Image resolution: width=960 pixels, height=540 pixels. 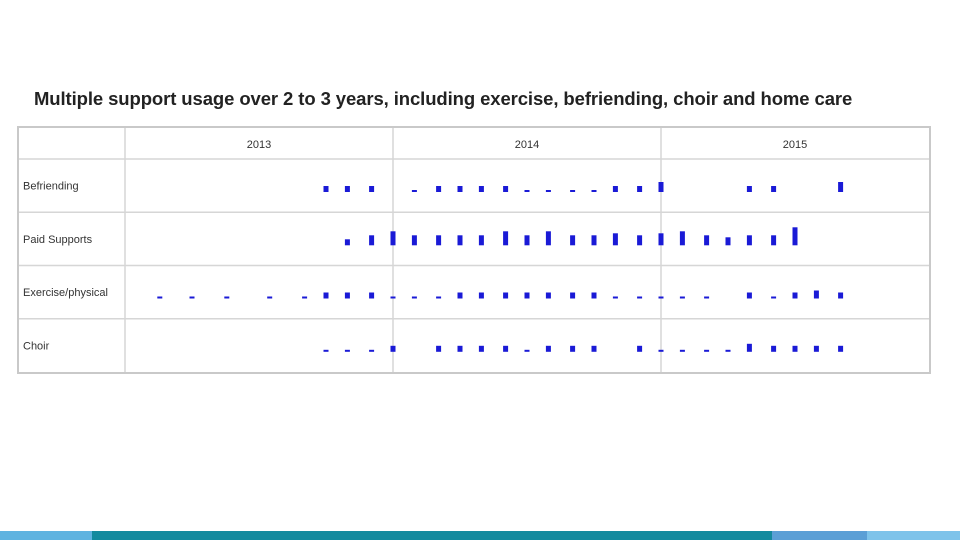 I want to click on series-label: Exercise/physical, so click(x=65, y=293).